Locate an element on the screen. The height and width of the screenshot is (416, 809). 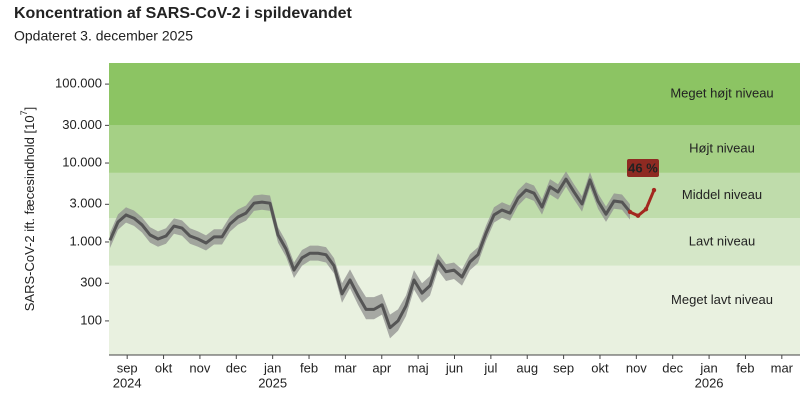
x-year-label: 2024 is located at coordinates (127, 382).